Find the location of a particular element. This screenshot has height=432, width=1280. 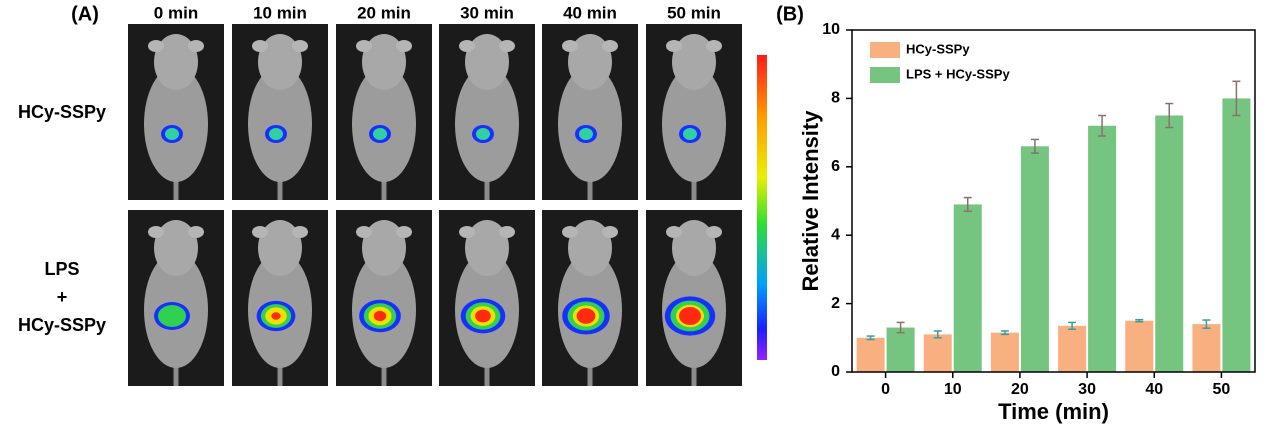

column-label: 10 min is located at coordinates (280, 12).